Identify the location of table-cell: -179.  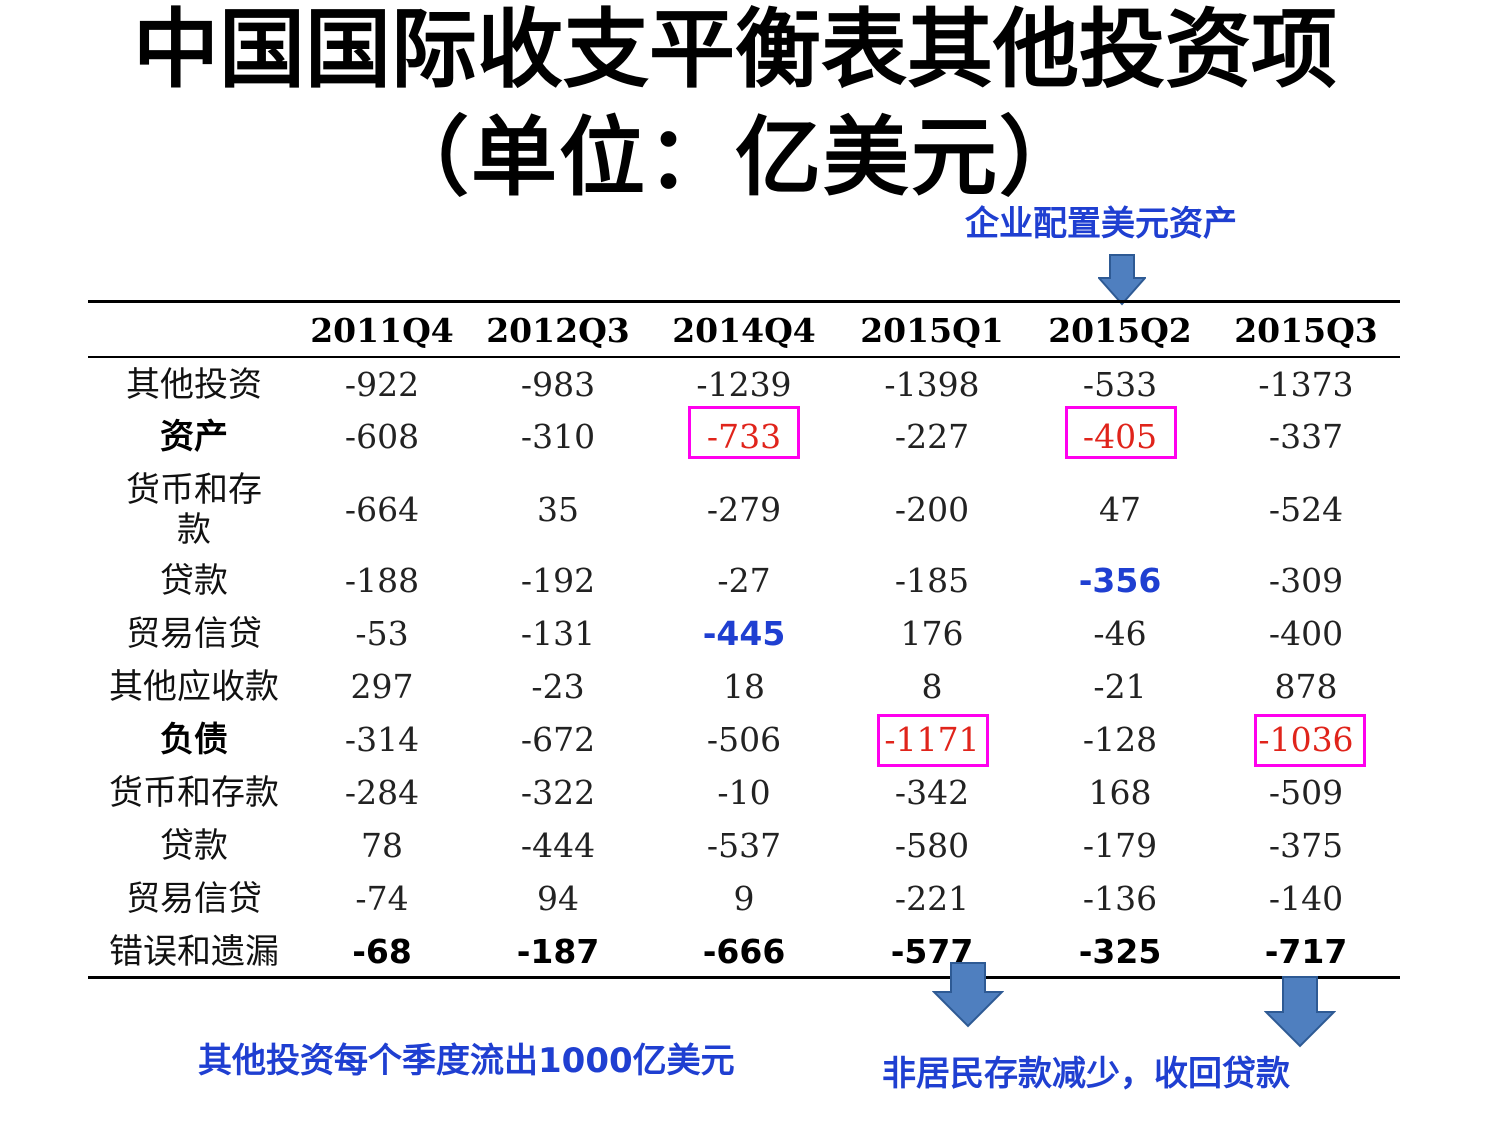
(1120, 845).